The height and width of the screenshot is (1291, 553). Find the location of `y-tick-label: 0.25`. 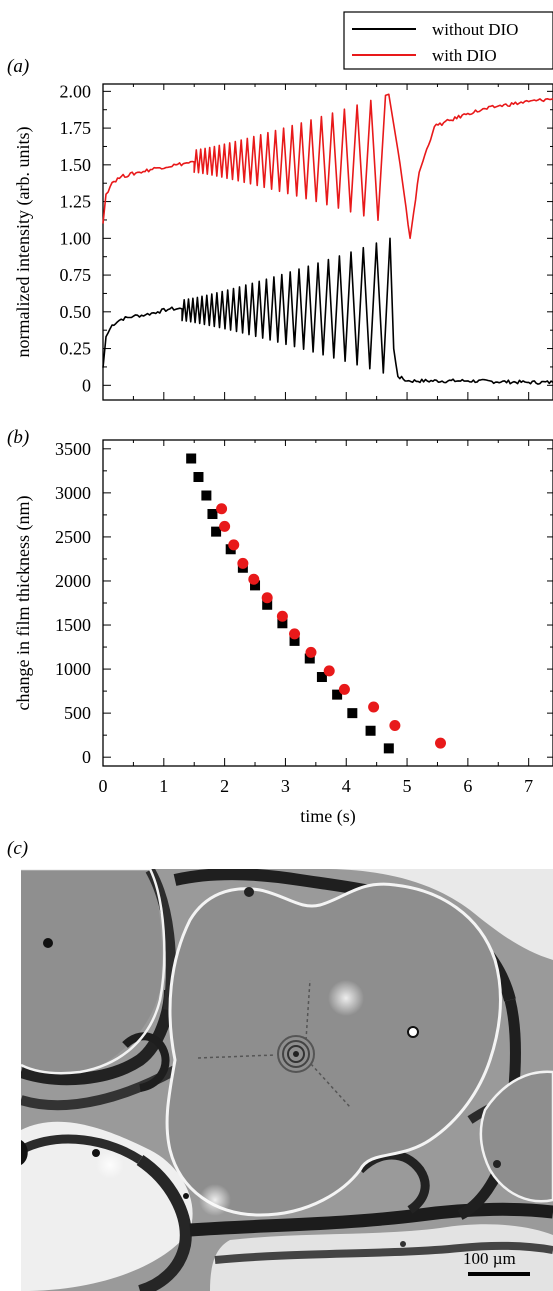

y-tick-label: 0.25 is located at coordinates (76, 349).